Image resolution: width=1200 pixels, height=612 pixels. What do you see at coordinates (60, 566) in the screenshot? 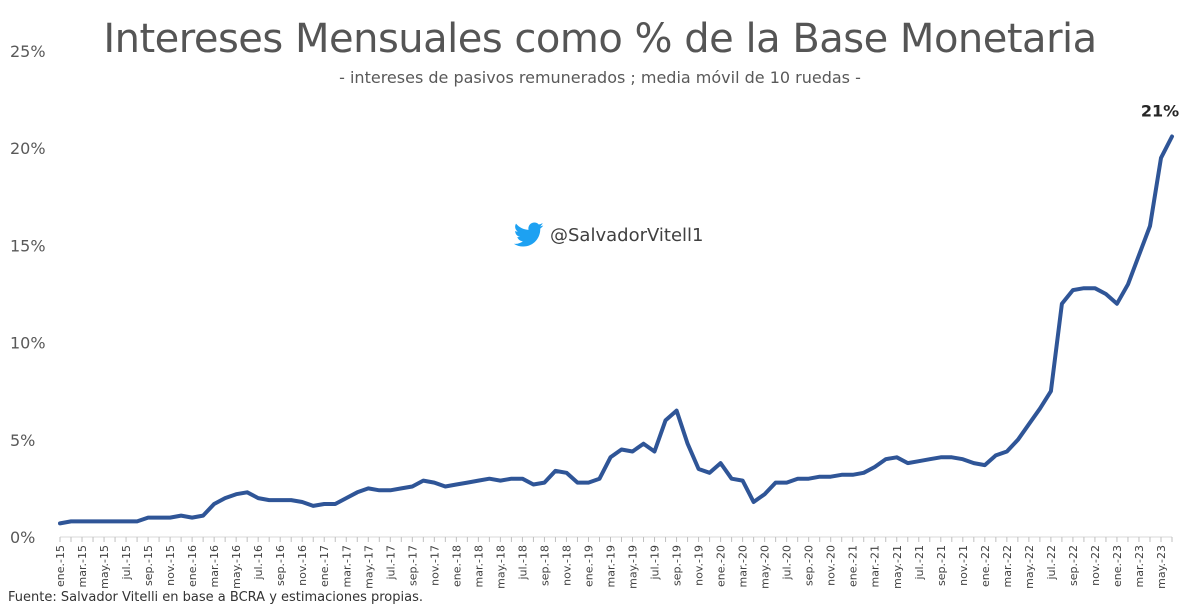
I see `x-tick-label: ene.-15` at bounding box center [60, 566].